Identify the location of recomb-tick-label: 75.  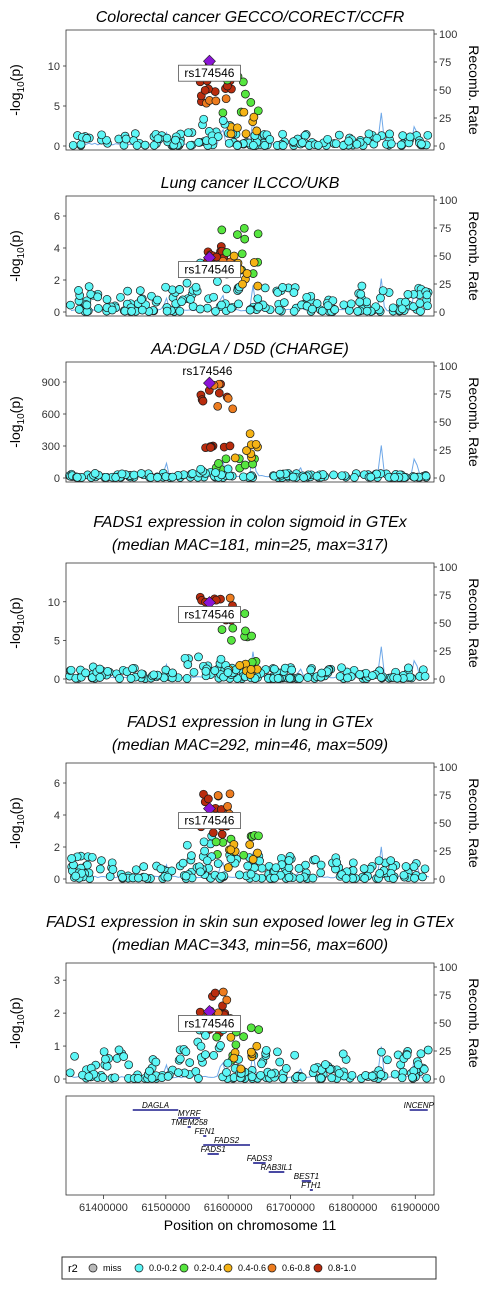
(445, 796).